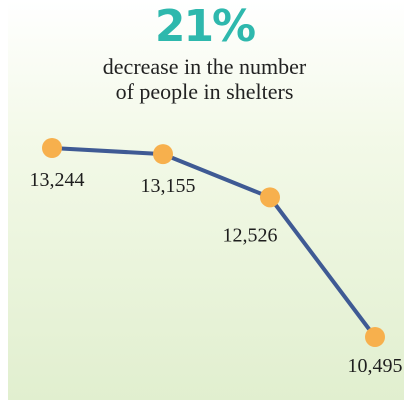 The width and height of the screenshot is (409, 407). What do you see at coordinates (57, 180) in the screenshot?
I see `data-label: 13,244` at bounding box center [57, 180].